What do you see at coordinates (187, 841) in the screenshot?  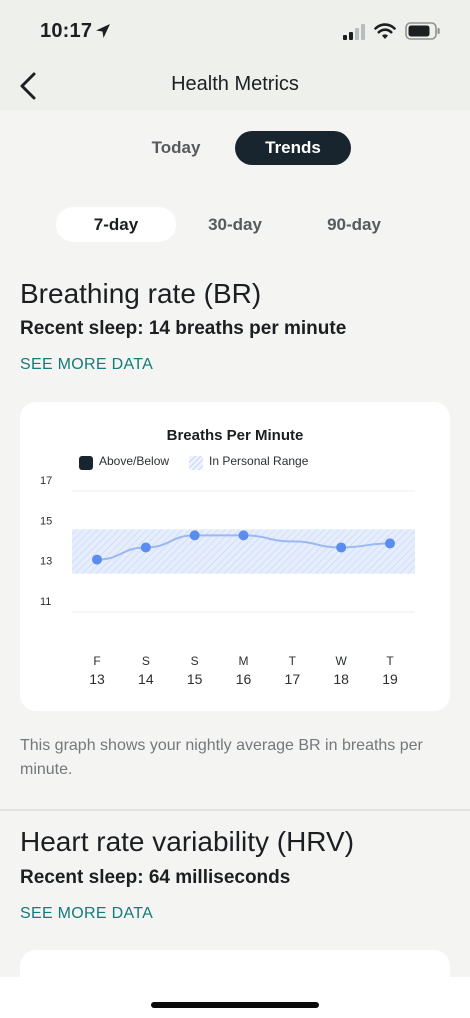 I see `hrv-section-title: Heart rate variability (HRV)` at bounding box center [187, 841].